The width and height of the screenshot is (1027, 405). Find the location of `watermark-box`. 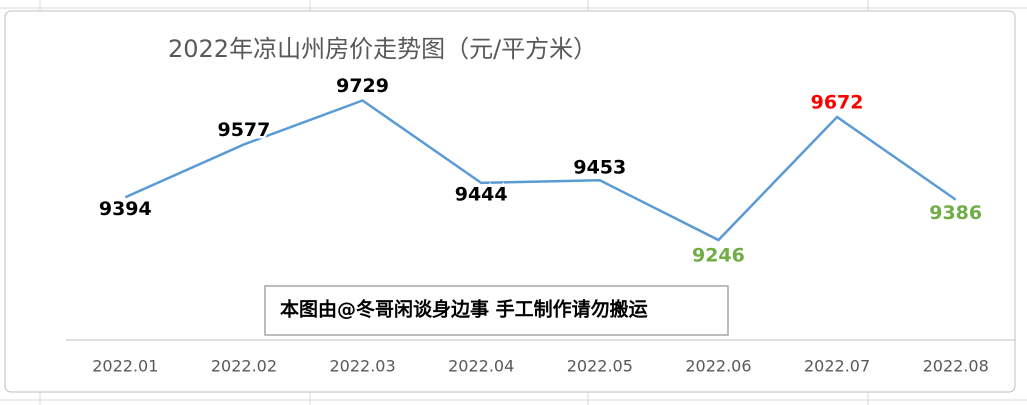

watermark-box is located at coordinates (496, 310).